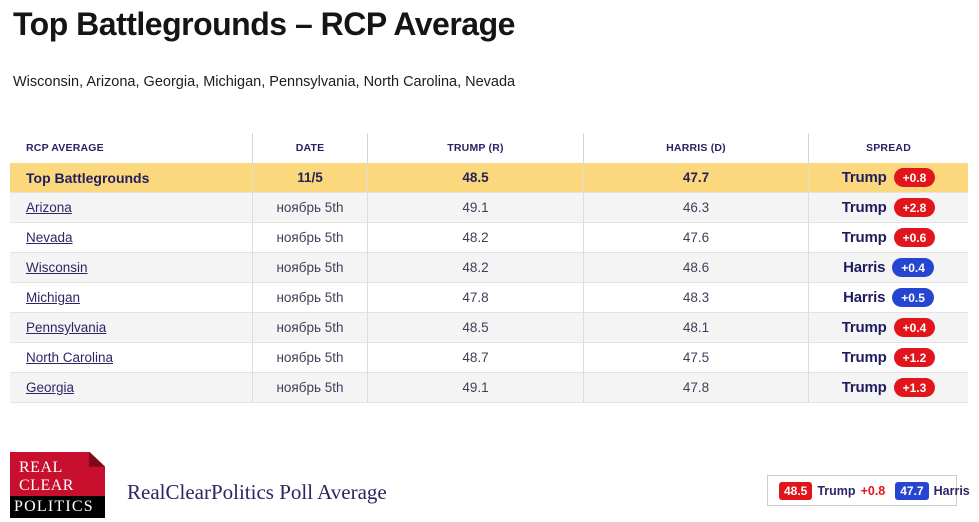 Image resolution: width=979 pixels, height=522 pixels. What do you see at coordinates (54, 506) in the screenshot?
I see `rcp-logo-text-politics: POLITICS` at bounding box center [54, 506].